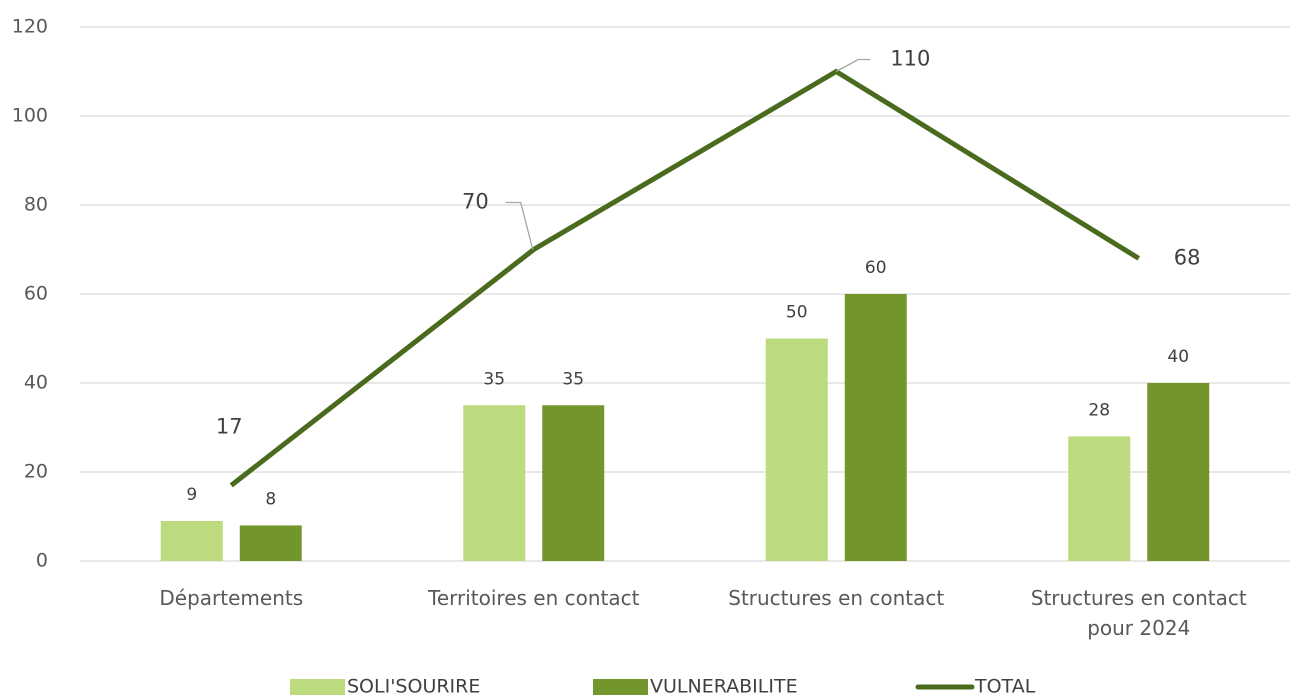  I want to click on data-label: 110, so click(910, 59).